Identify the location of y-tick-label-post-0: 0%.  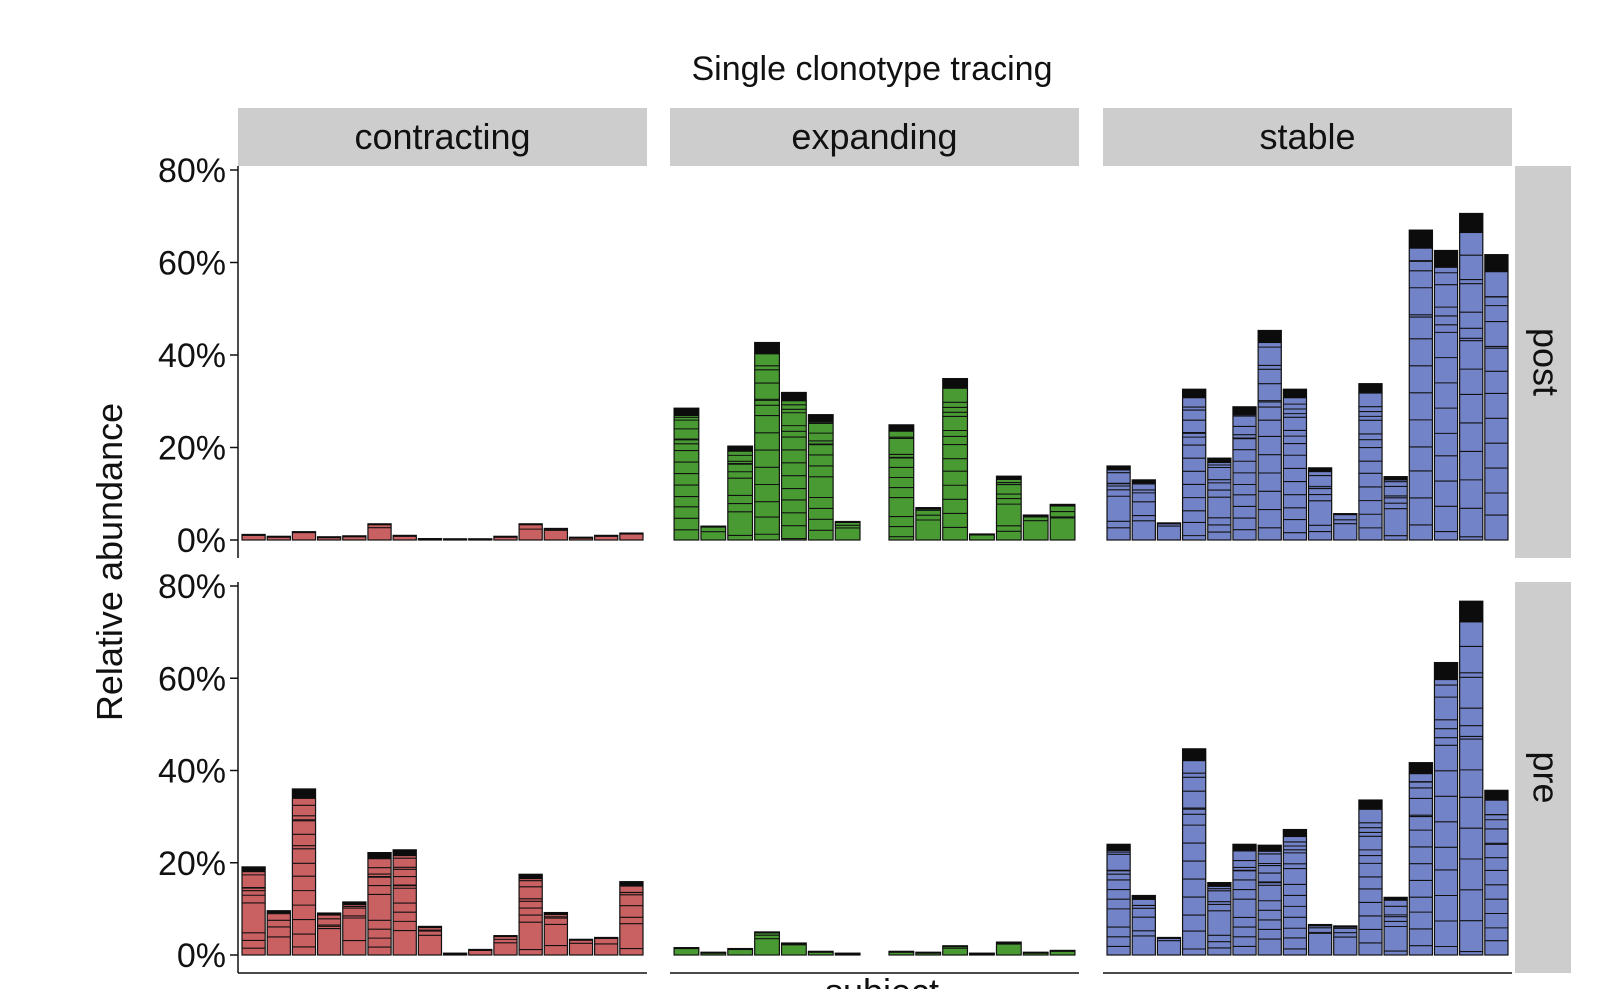
(201, 541).